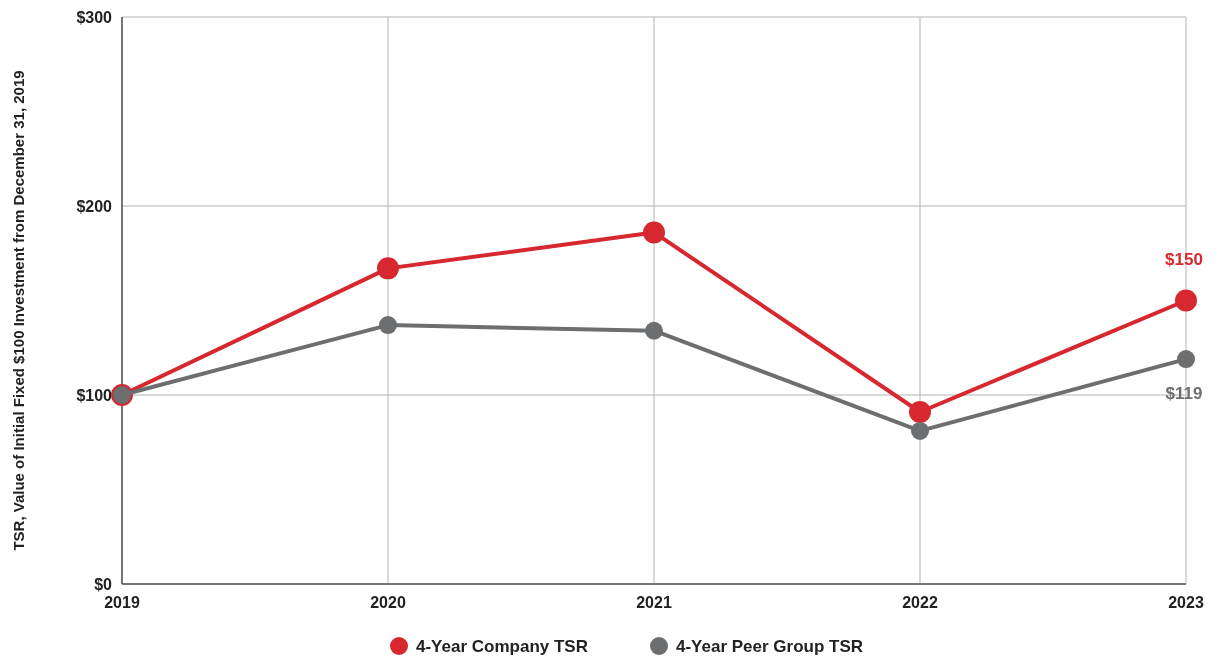  I want to click on legend-label: 4-Year Peer Group TSR, so click(770, 646).